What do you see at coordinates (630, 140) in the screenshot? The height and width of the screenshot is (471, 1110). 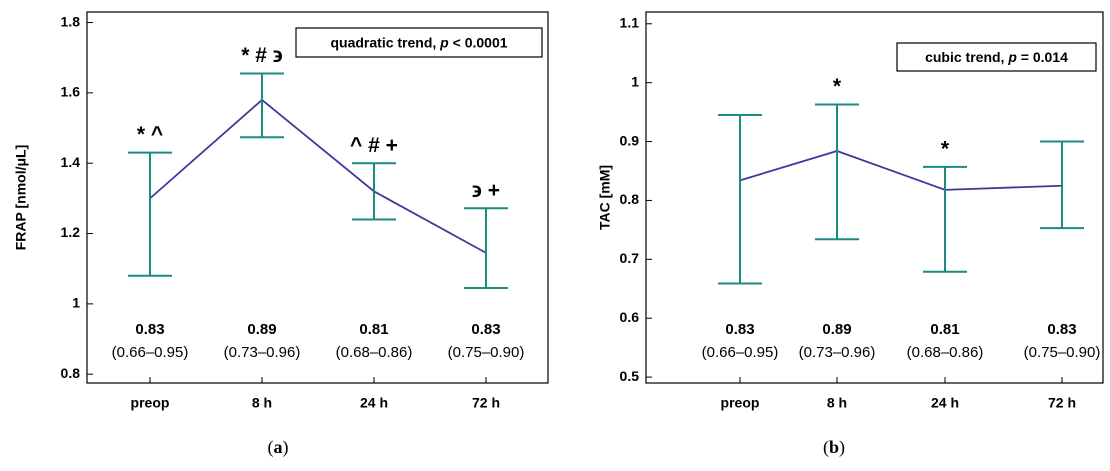 I see `y-tick-label: 0.9` at bounding box center [630, 140].